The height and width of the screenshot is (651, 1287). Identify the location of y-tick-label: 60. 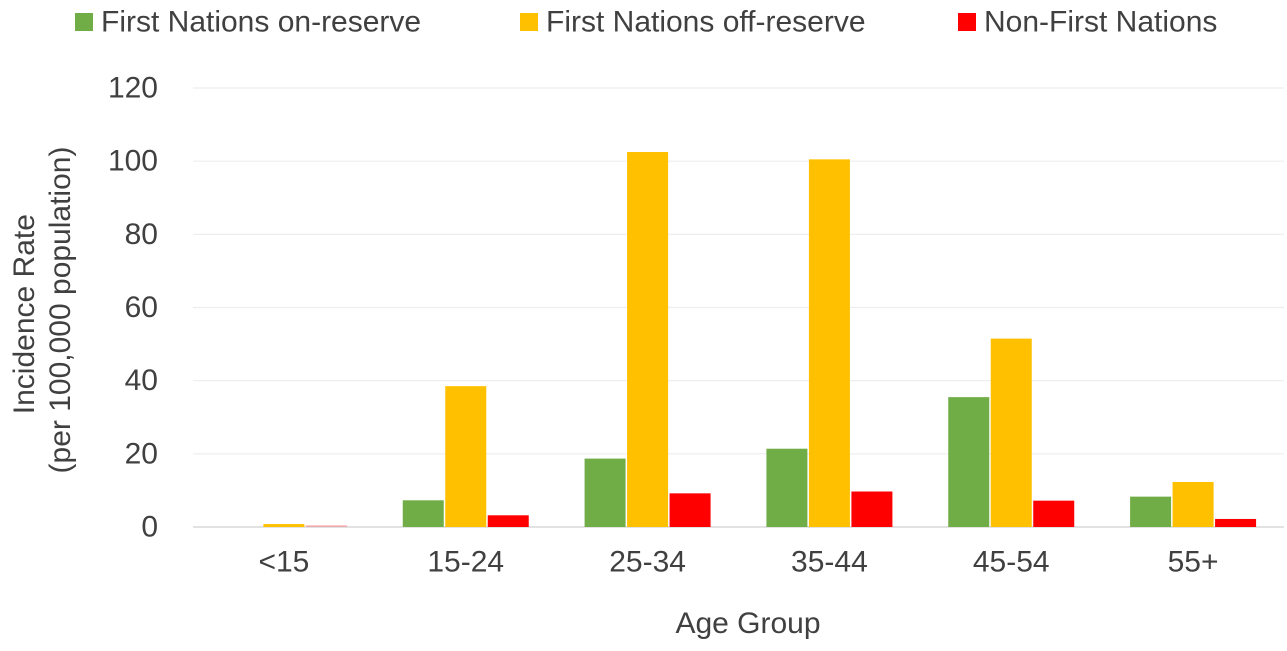
(141, 307).